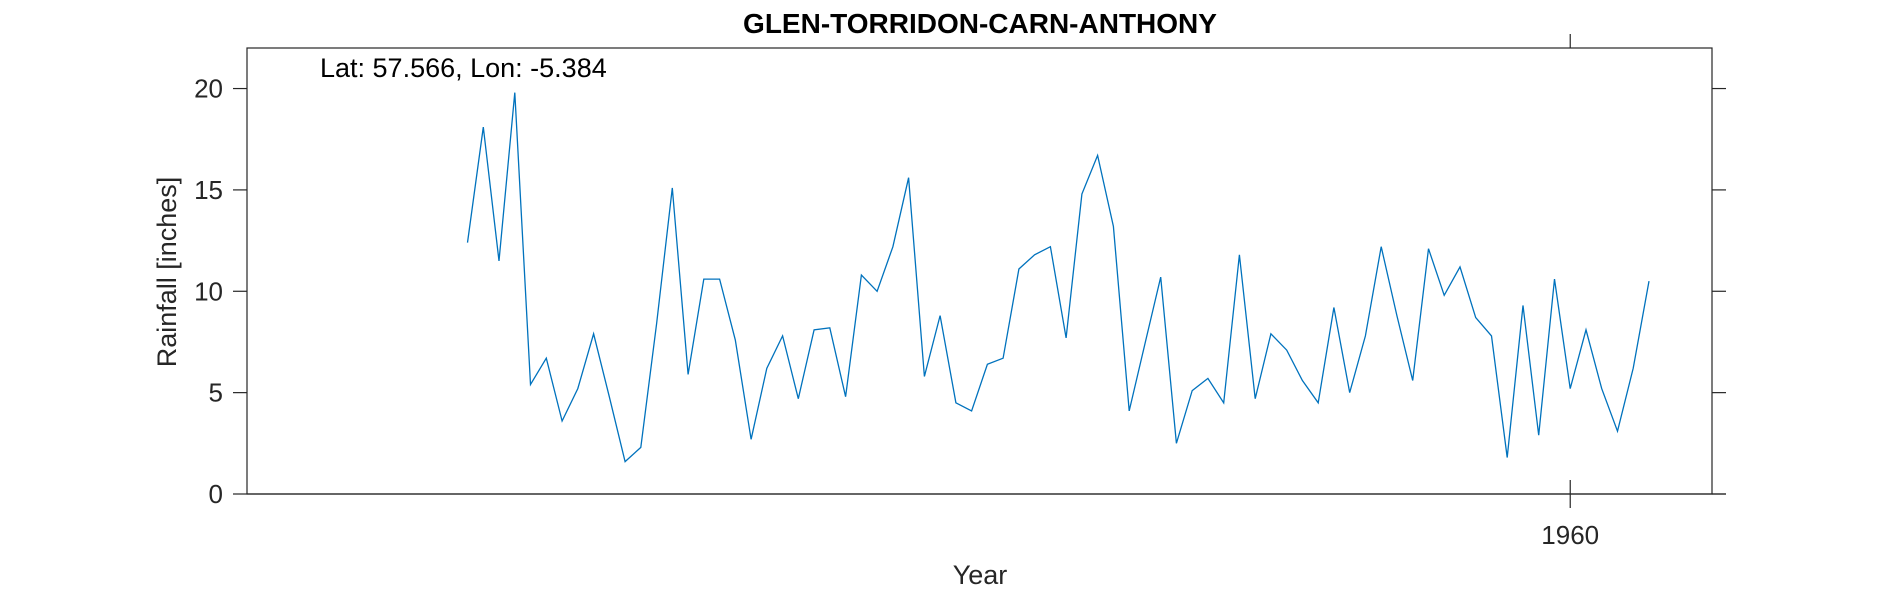 This screenshot has width=1890, height=591. Describe the element at coordinates (1381, 246) in the screenshot. I see `data-point-1948` at that location.